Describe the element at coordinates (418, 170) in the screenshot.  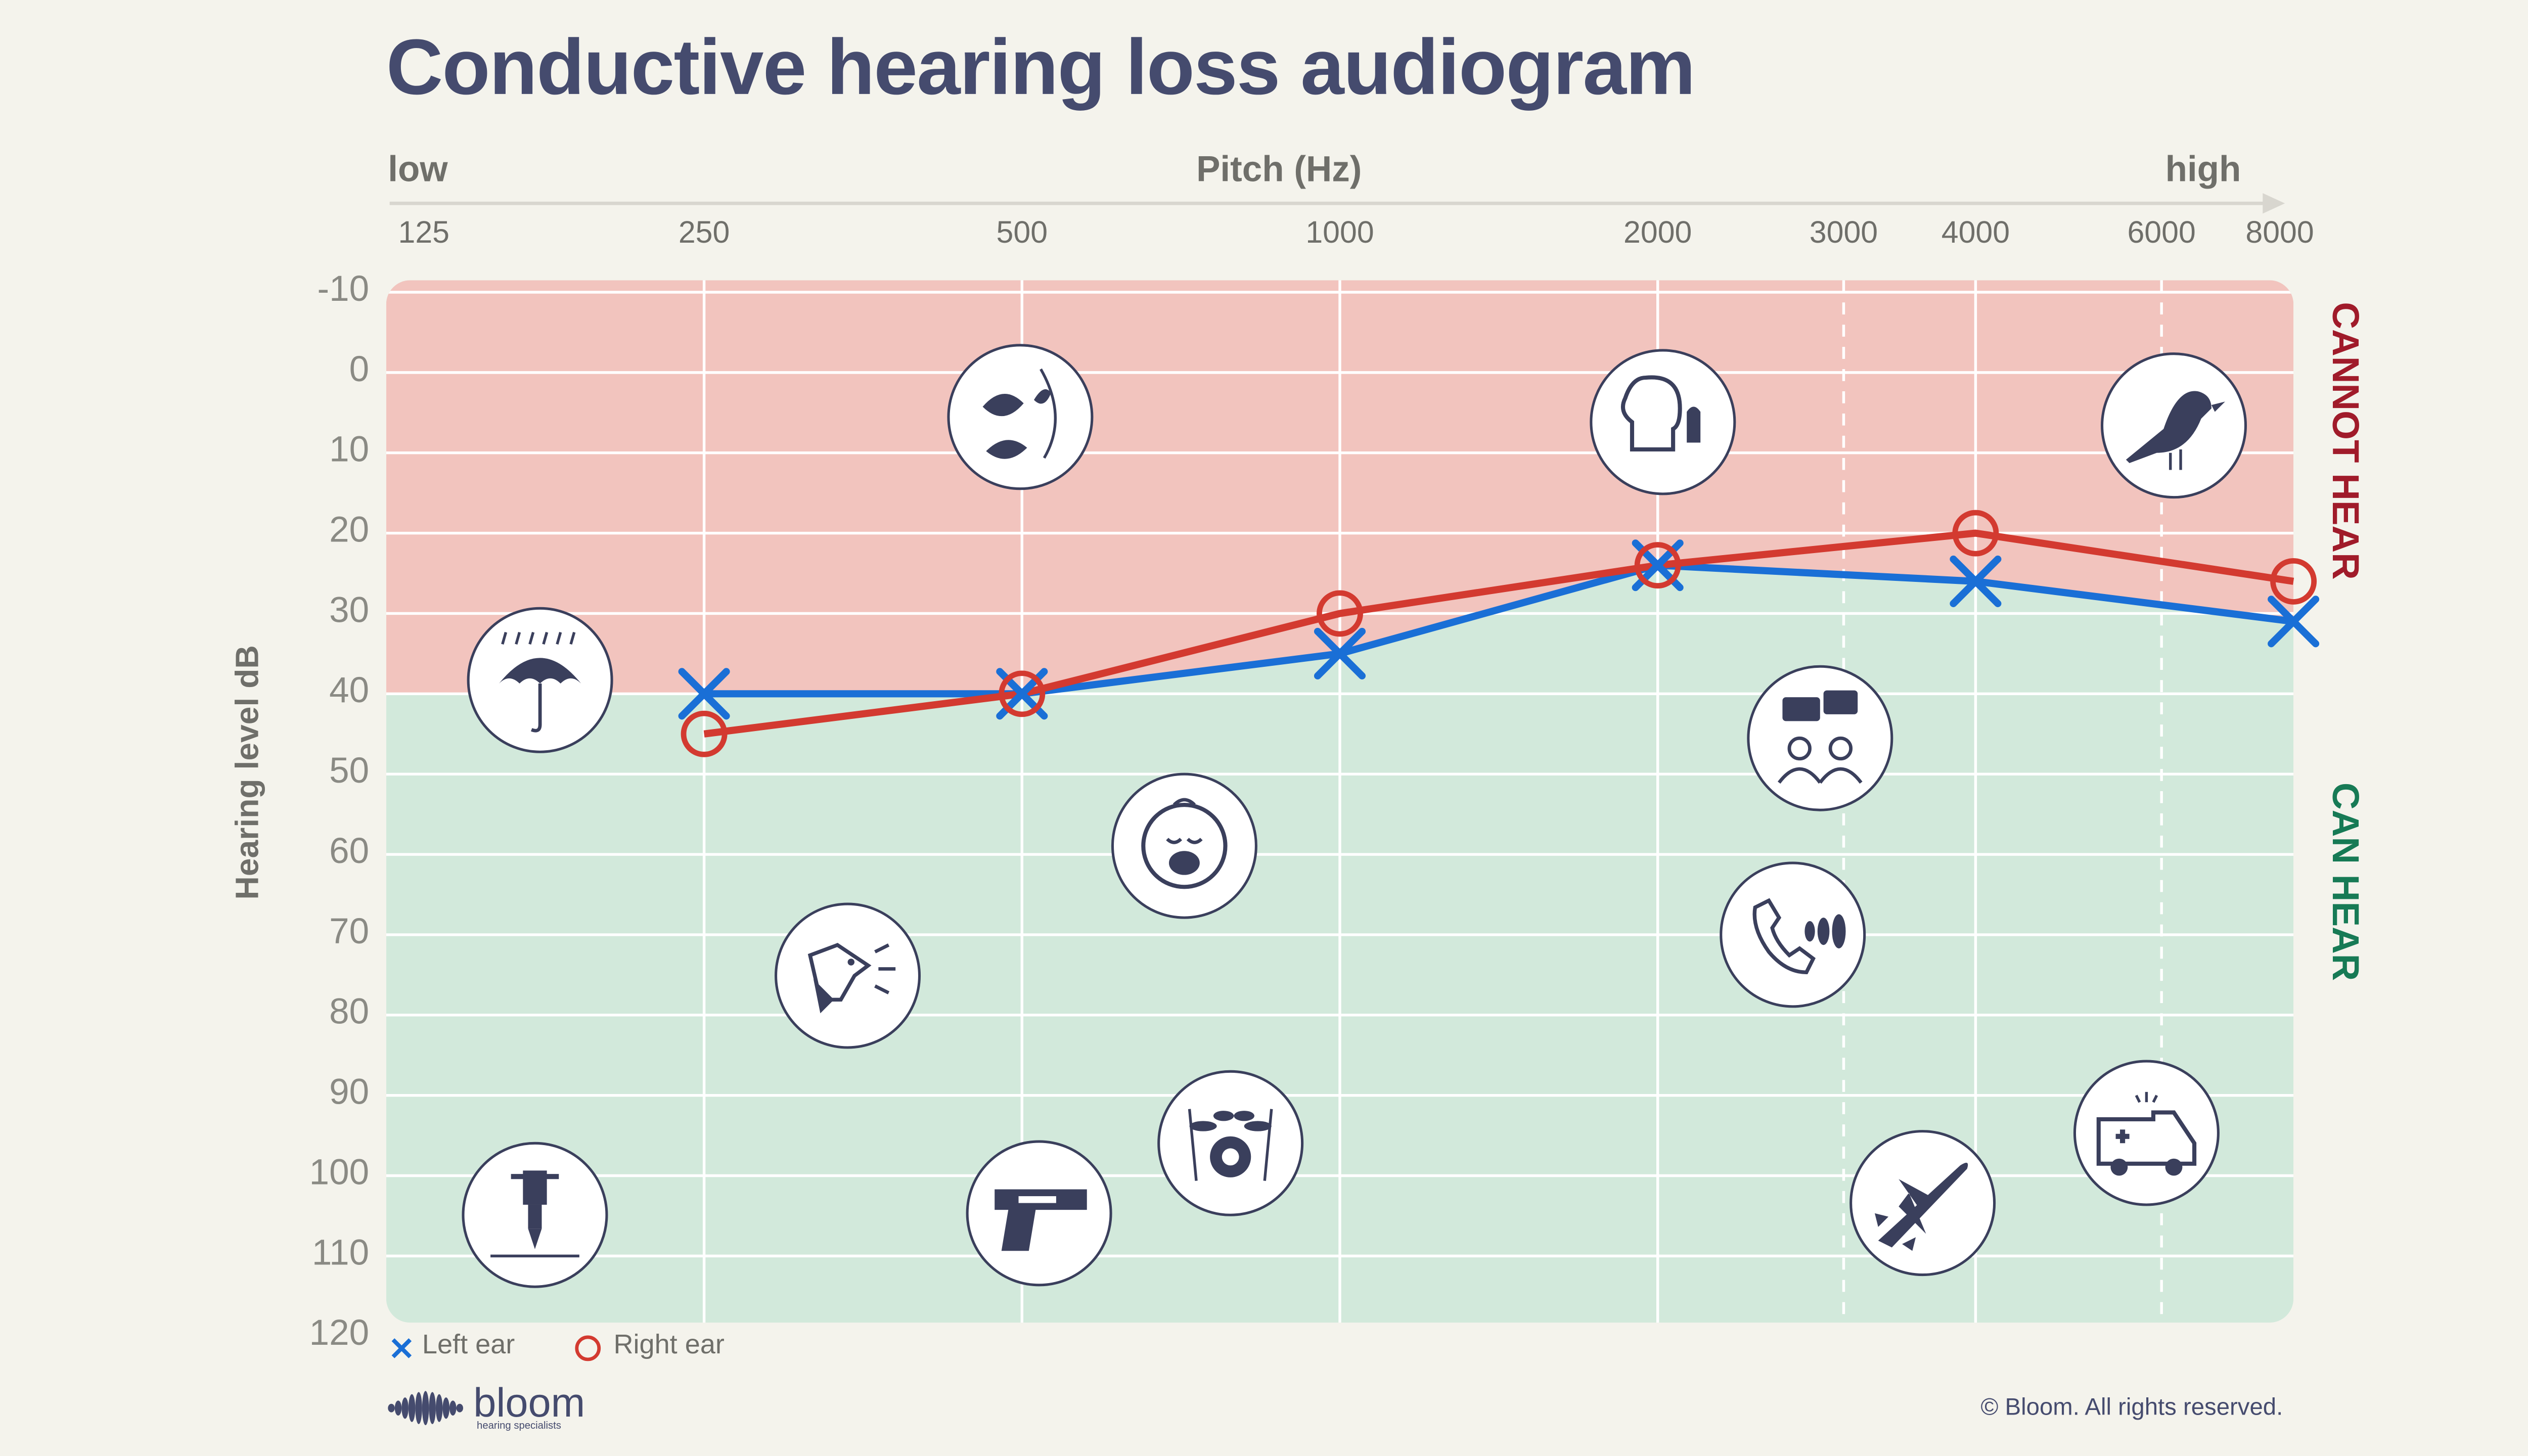
I see `pitch-low-label: low` at that location.